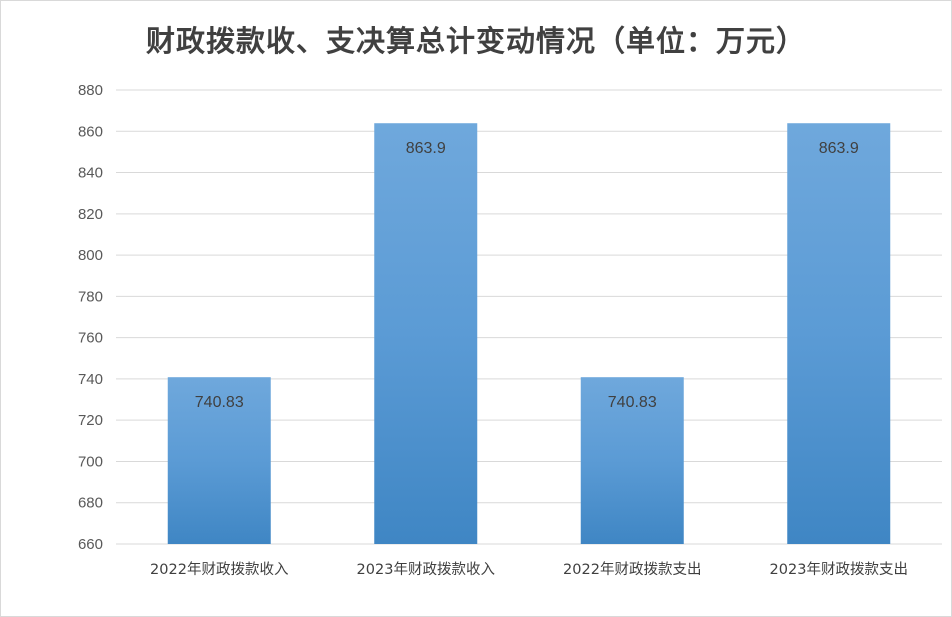  I want to click on chart-title: 财政拨款收、支决算总计变动情况（单位：万元）, so click(475, 41).